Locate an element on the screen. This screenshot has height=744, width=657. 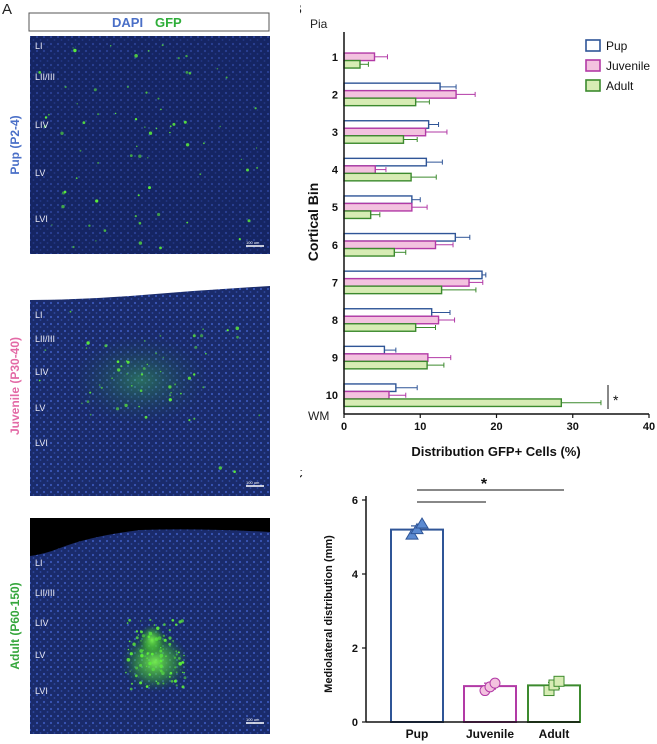
adult-layer-labels: LI LII/III LIV LV LVI is located at coordinates (45, 627).